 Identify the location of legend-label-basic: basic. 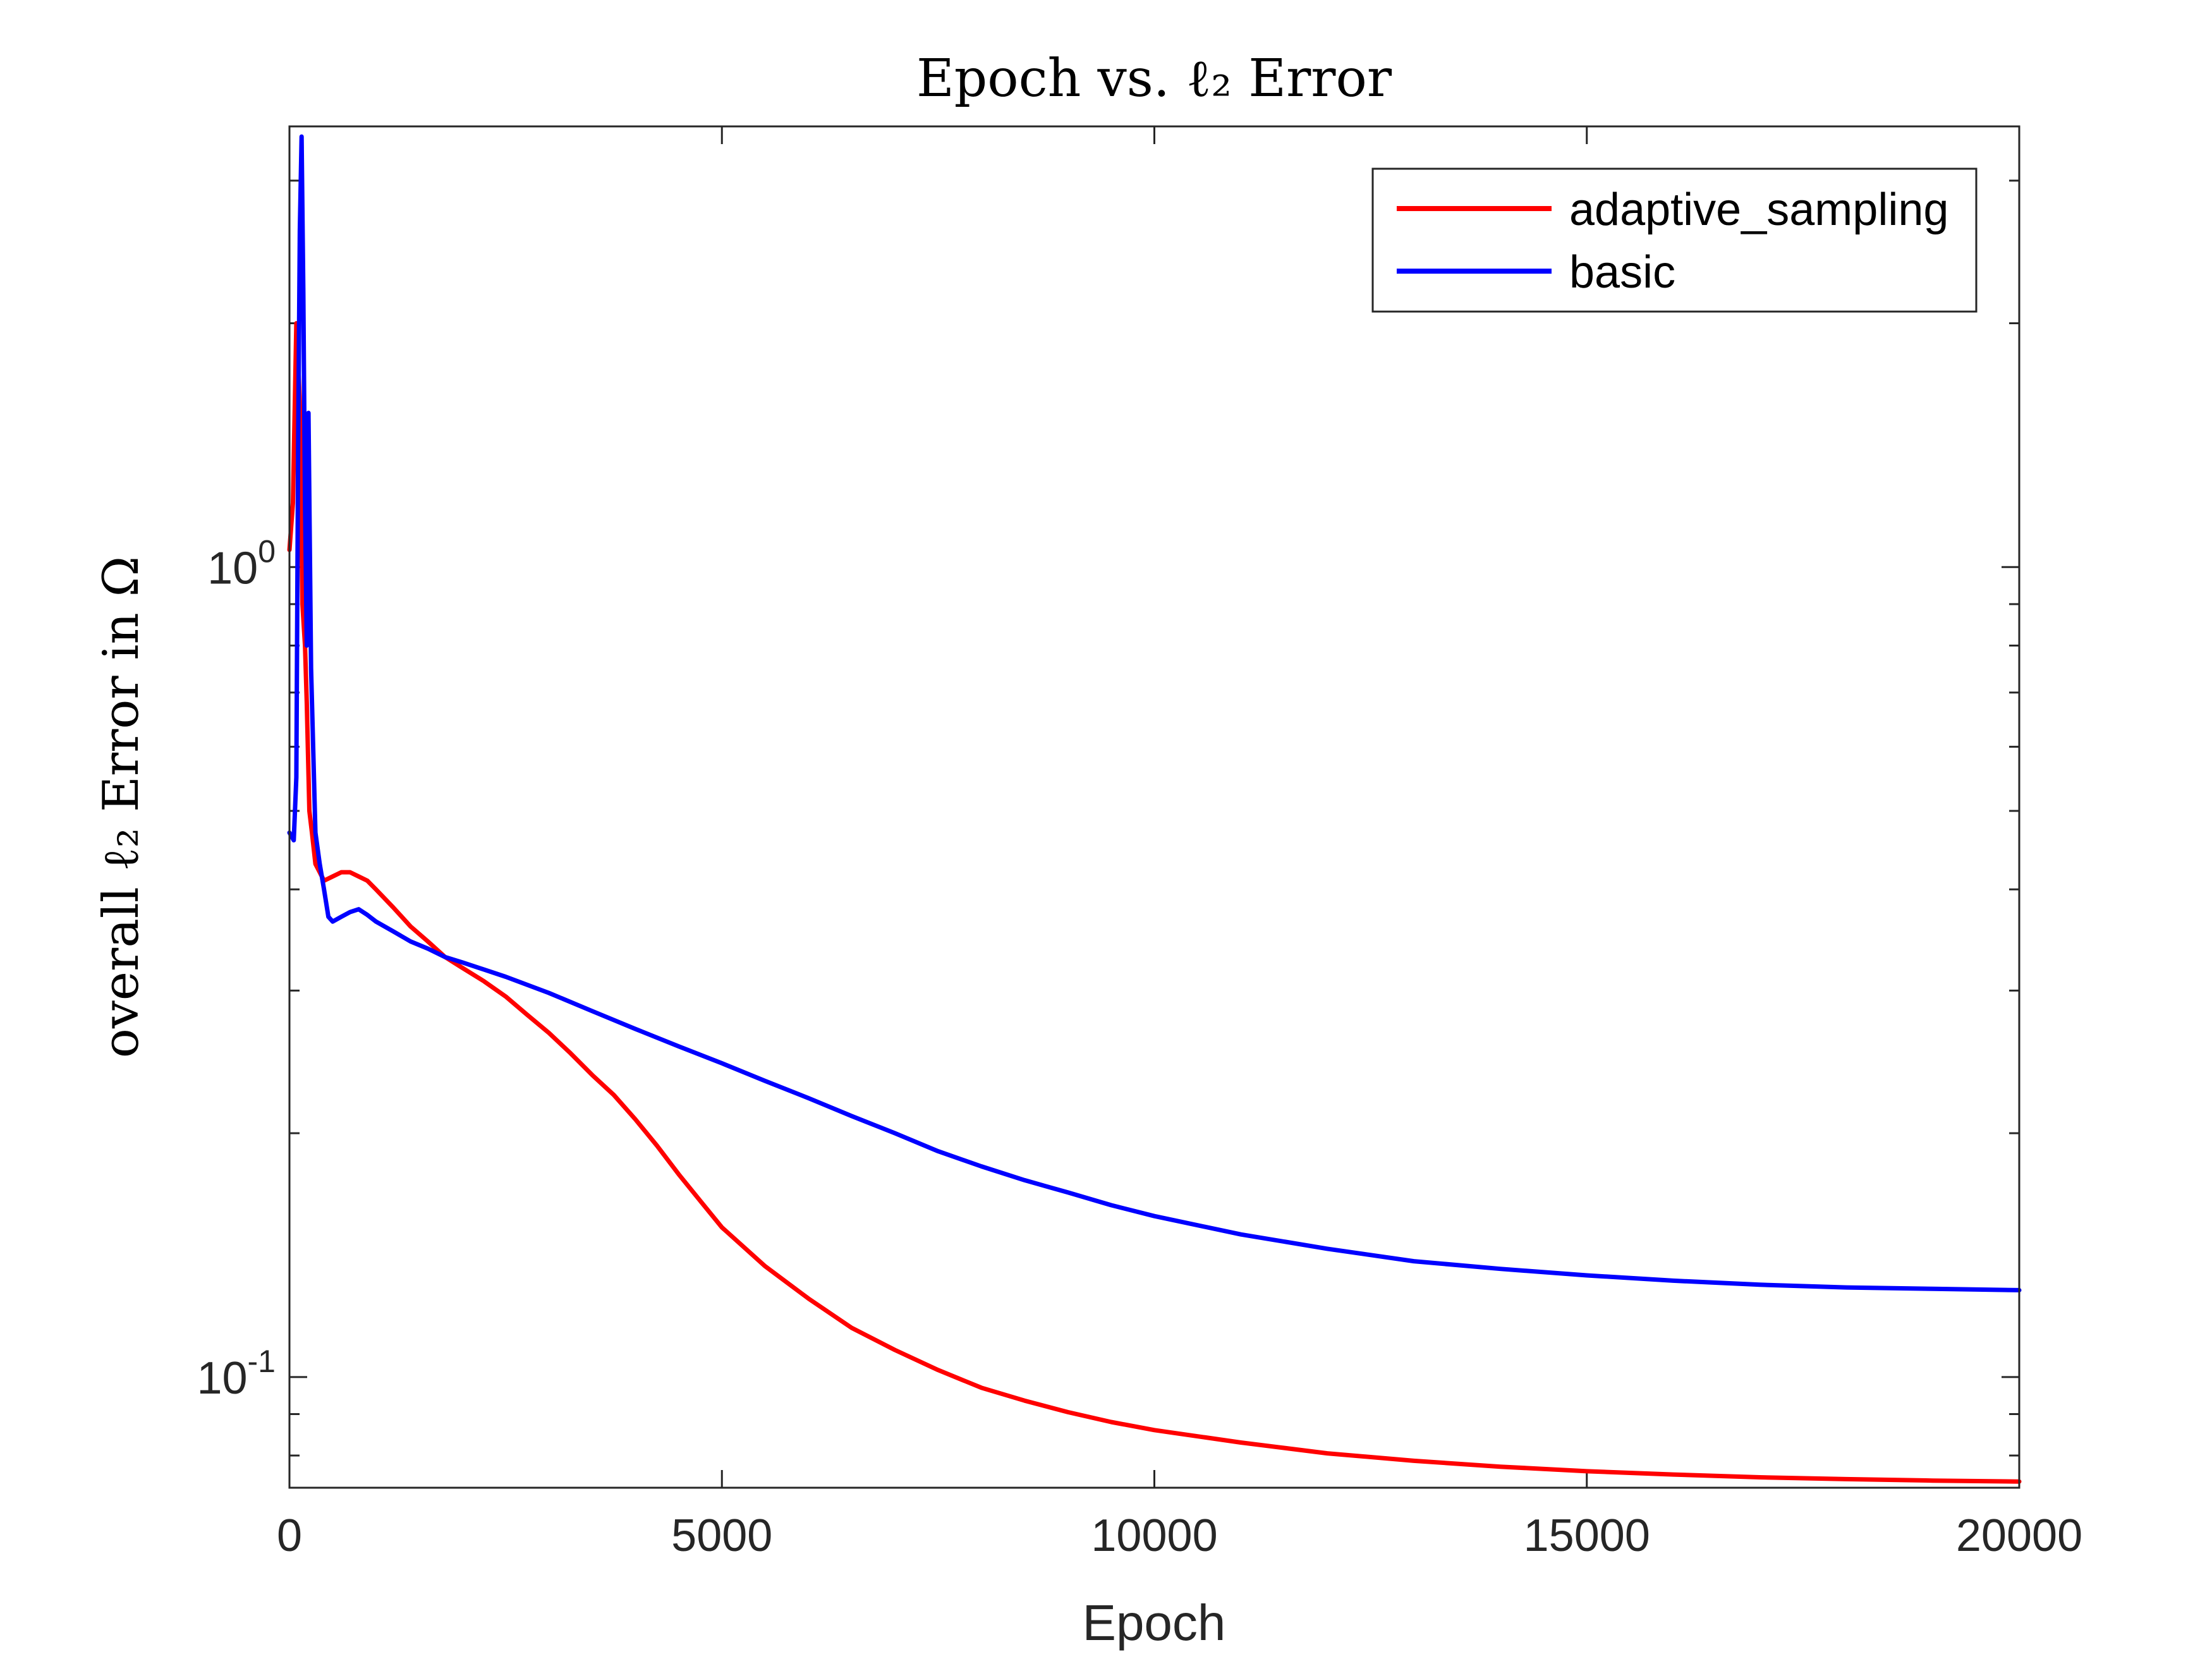
(1622, 272).